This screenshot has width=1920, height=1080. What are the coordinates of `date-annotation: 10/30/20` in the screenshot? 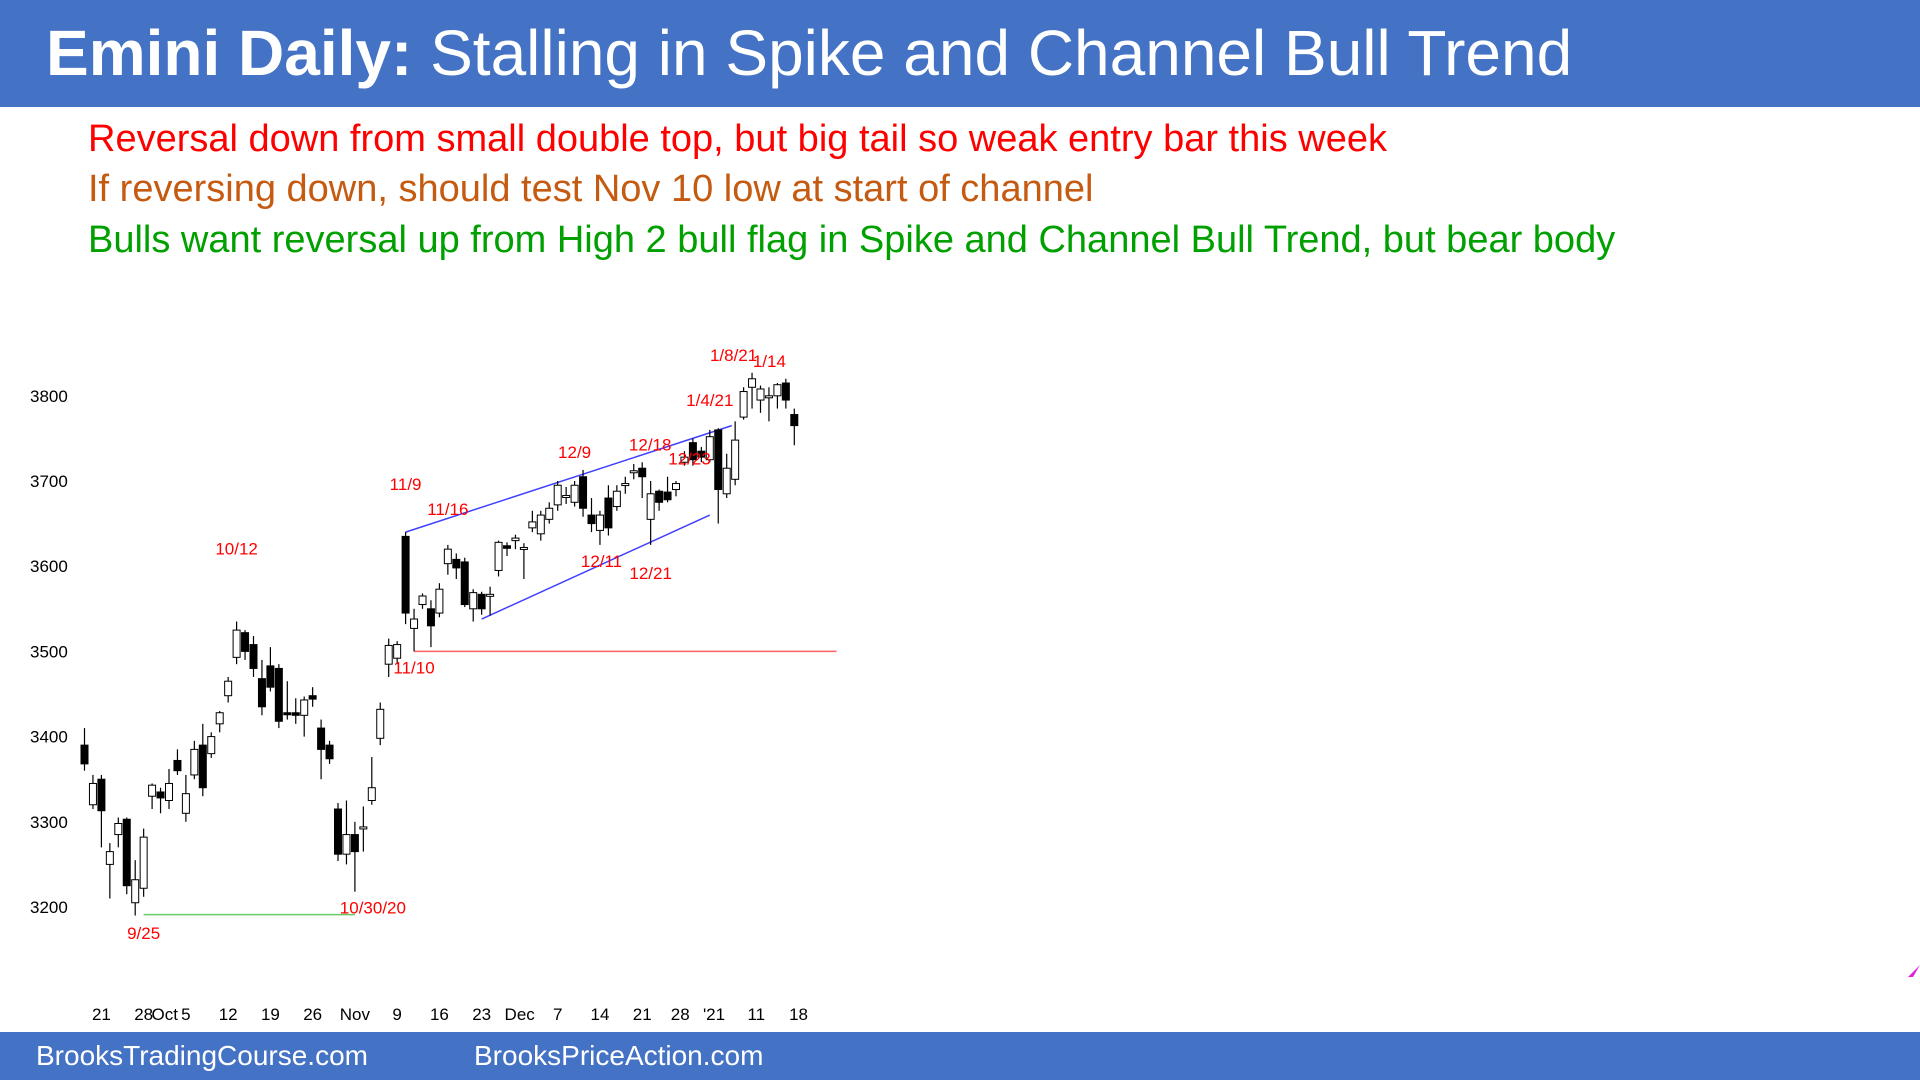 It's located at (373, 908).